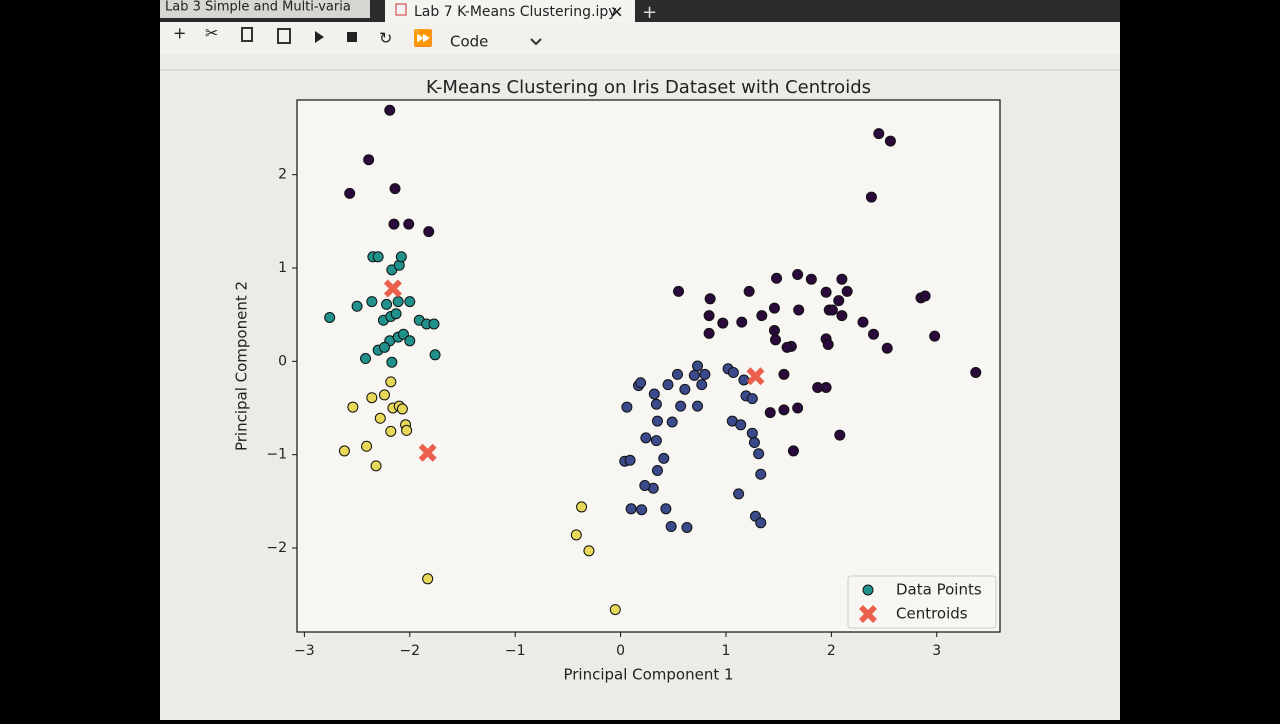  Describe the element at coordinates (211, 33) in the screenshot. I see `cut: ✂` at that location.